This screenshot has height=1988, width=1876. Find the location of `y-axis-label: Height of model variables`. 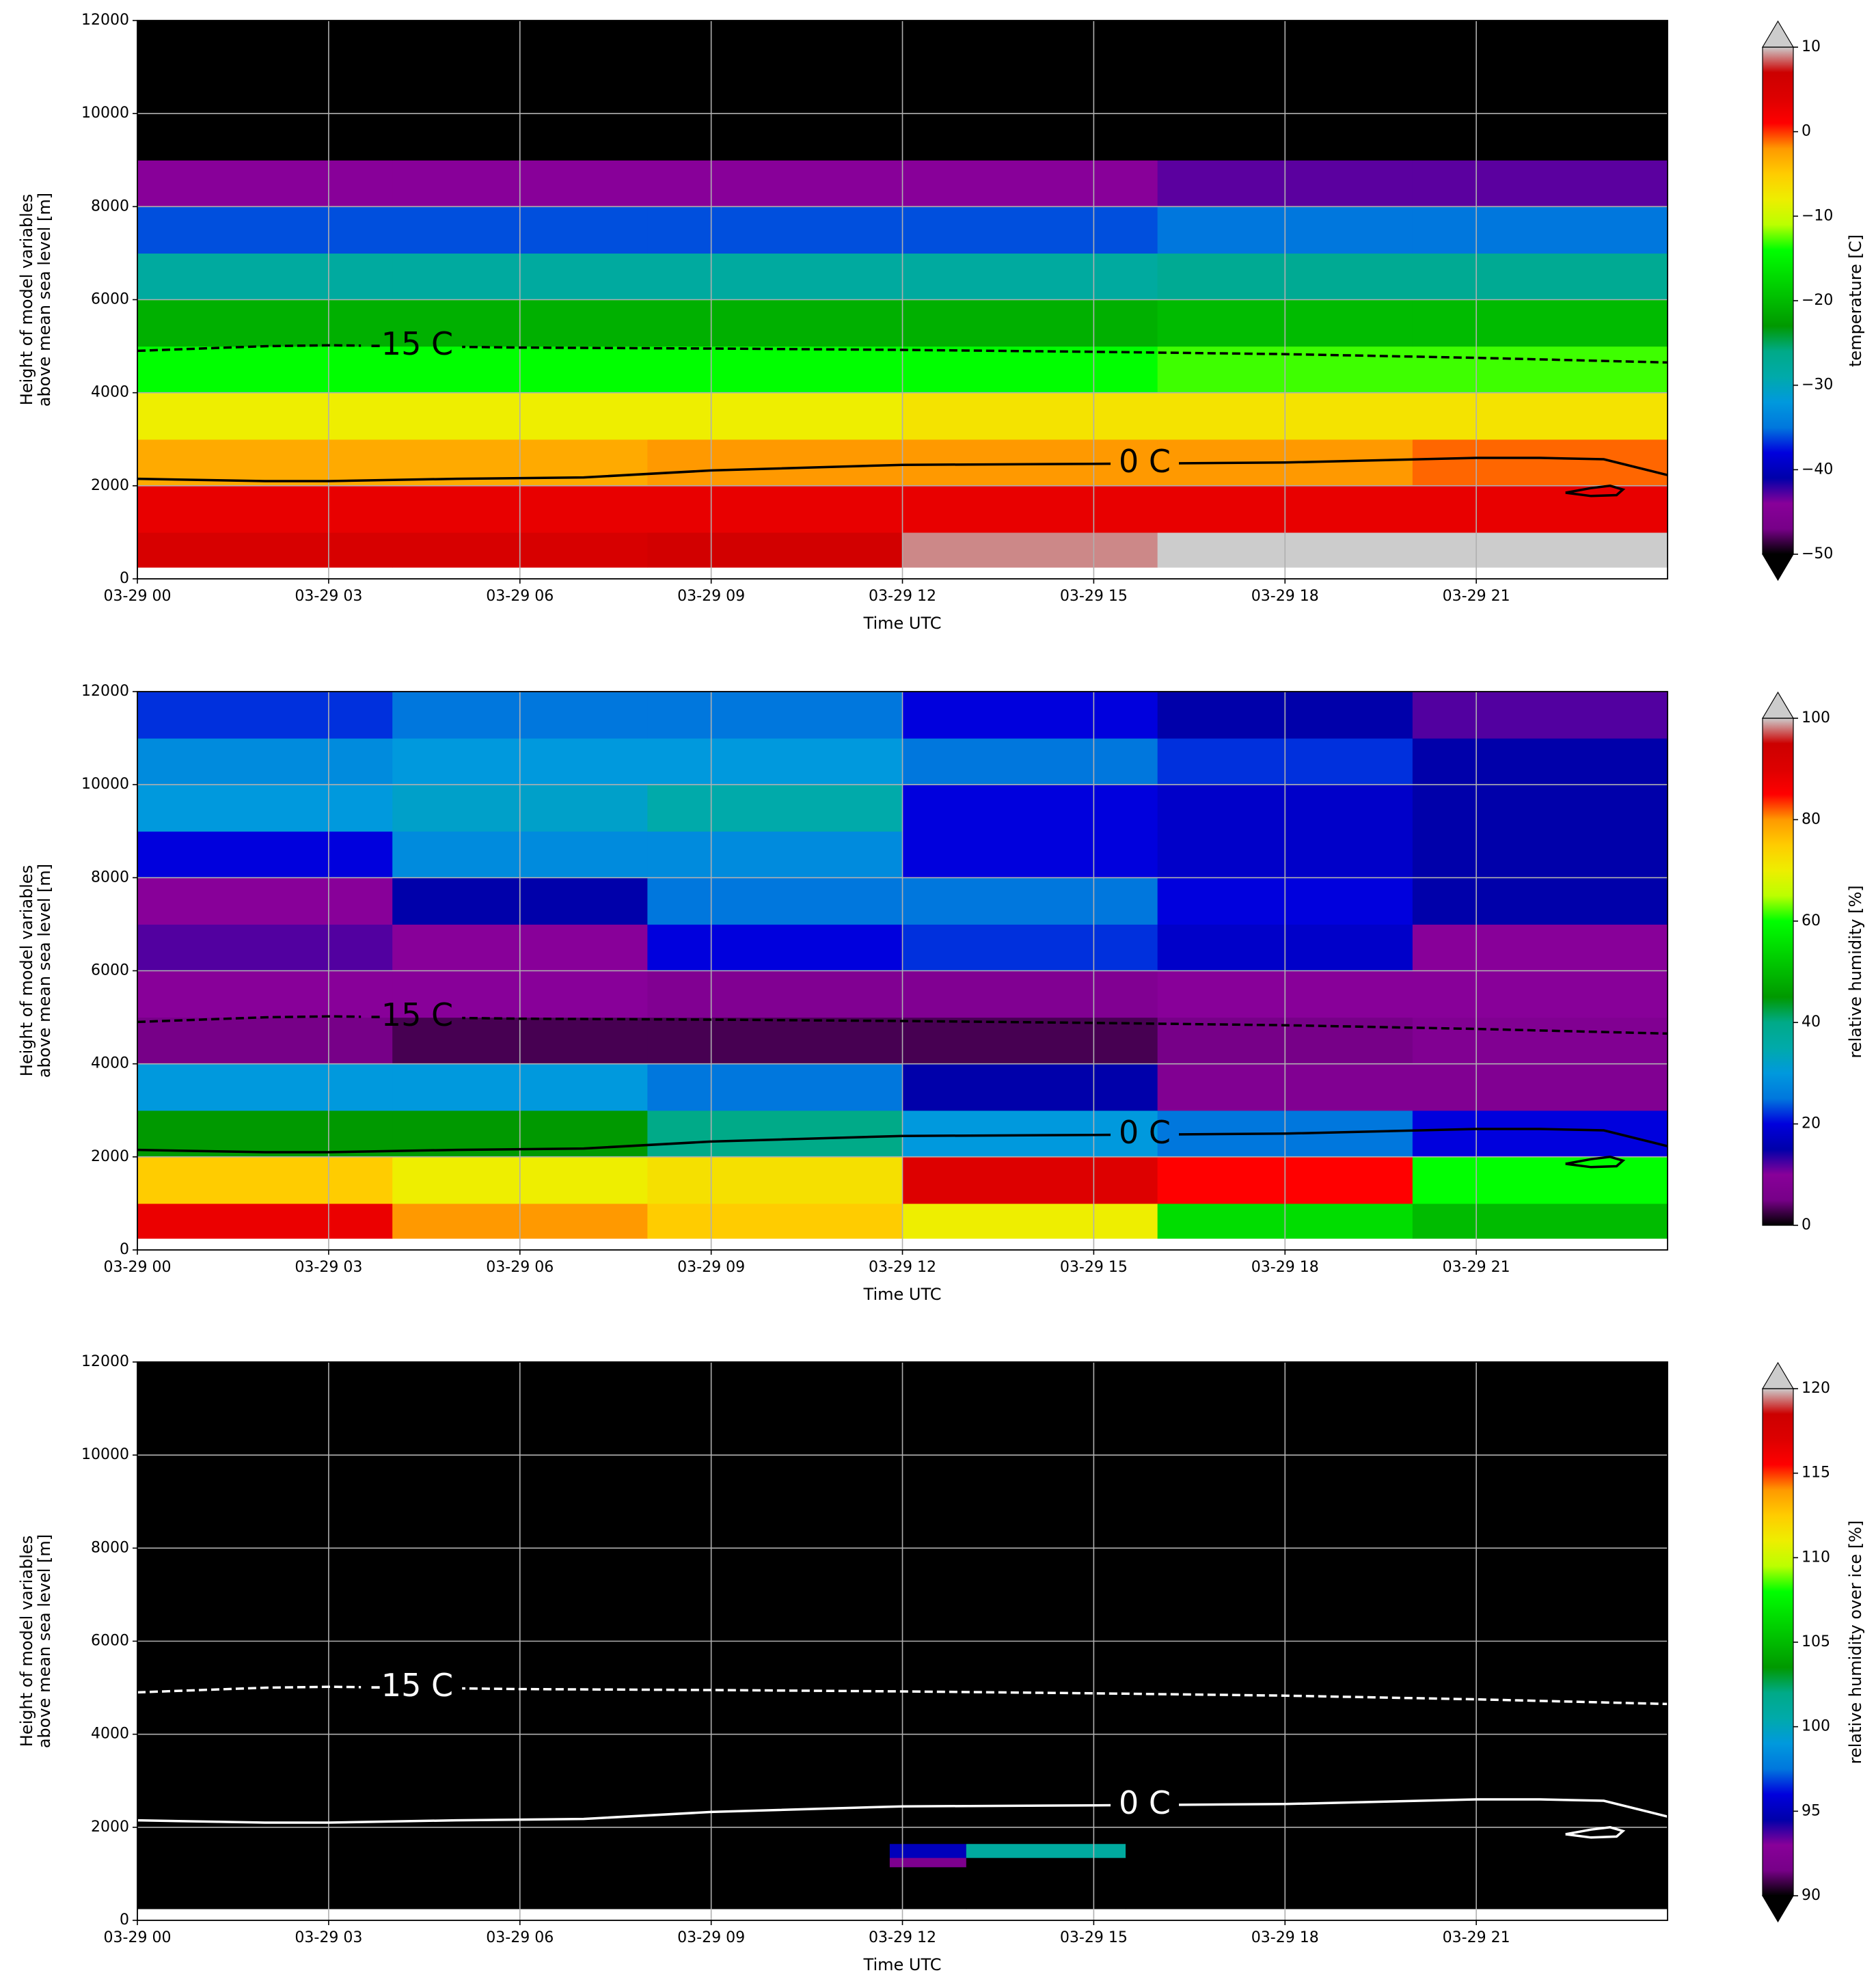

y-axis-label: Height of model variables is located at coordinates (26, 1642).